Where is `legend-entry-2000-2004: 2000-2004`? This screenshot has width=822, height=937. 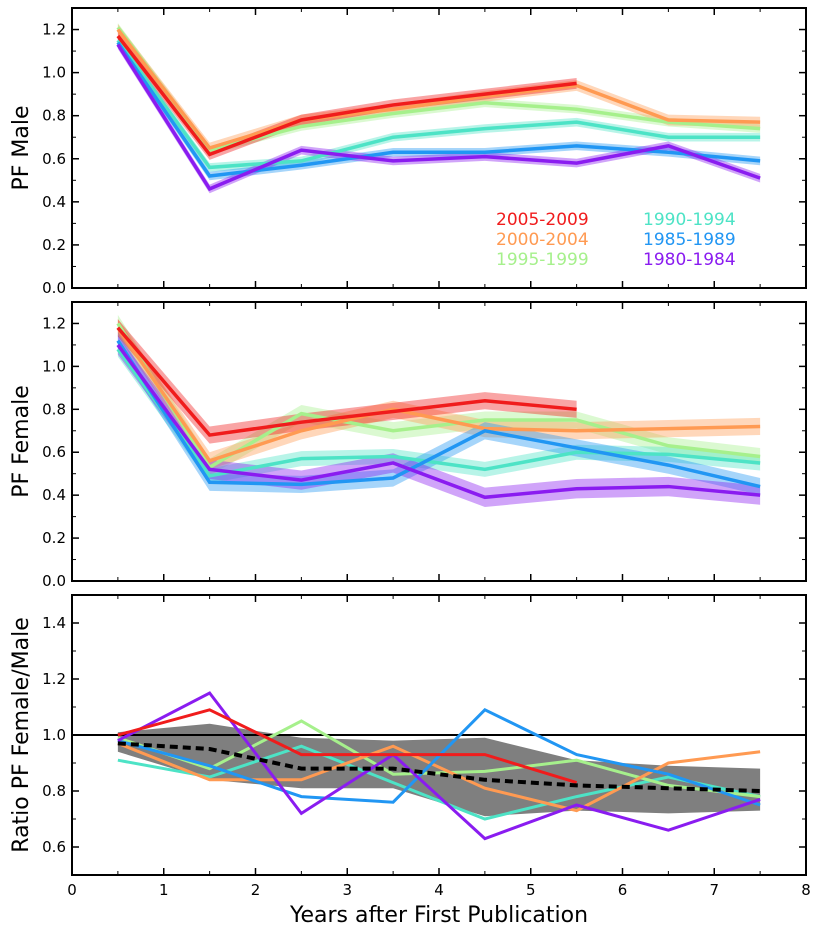
legend-entry-2000-2004: 2000-2004 is located at coordinates (542, 240).